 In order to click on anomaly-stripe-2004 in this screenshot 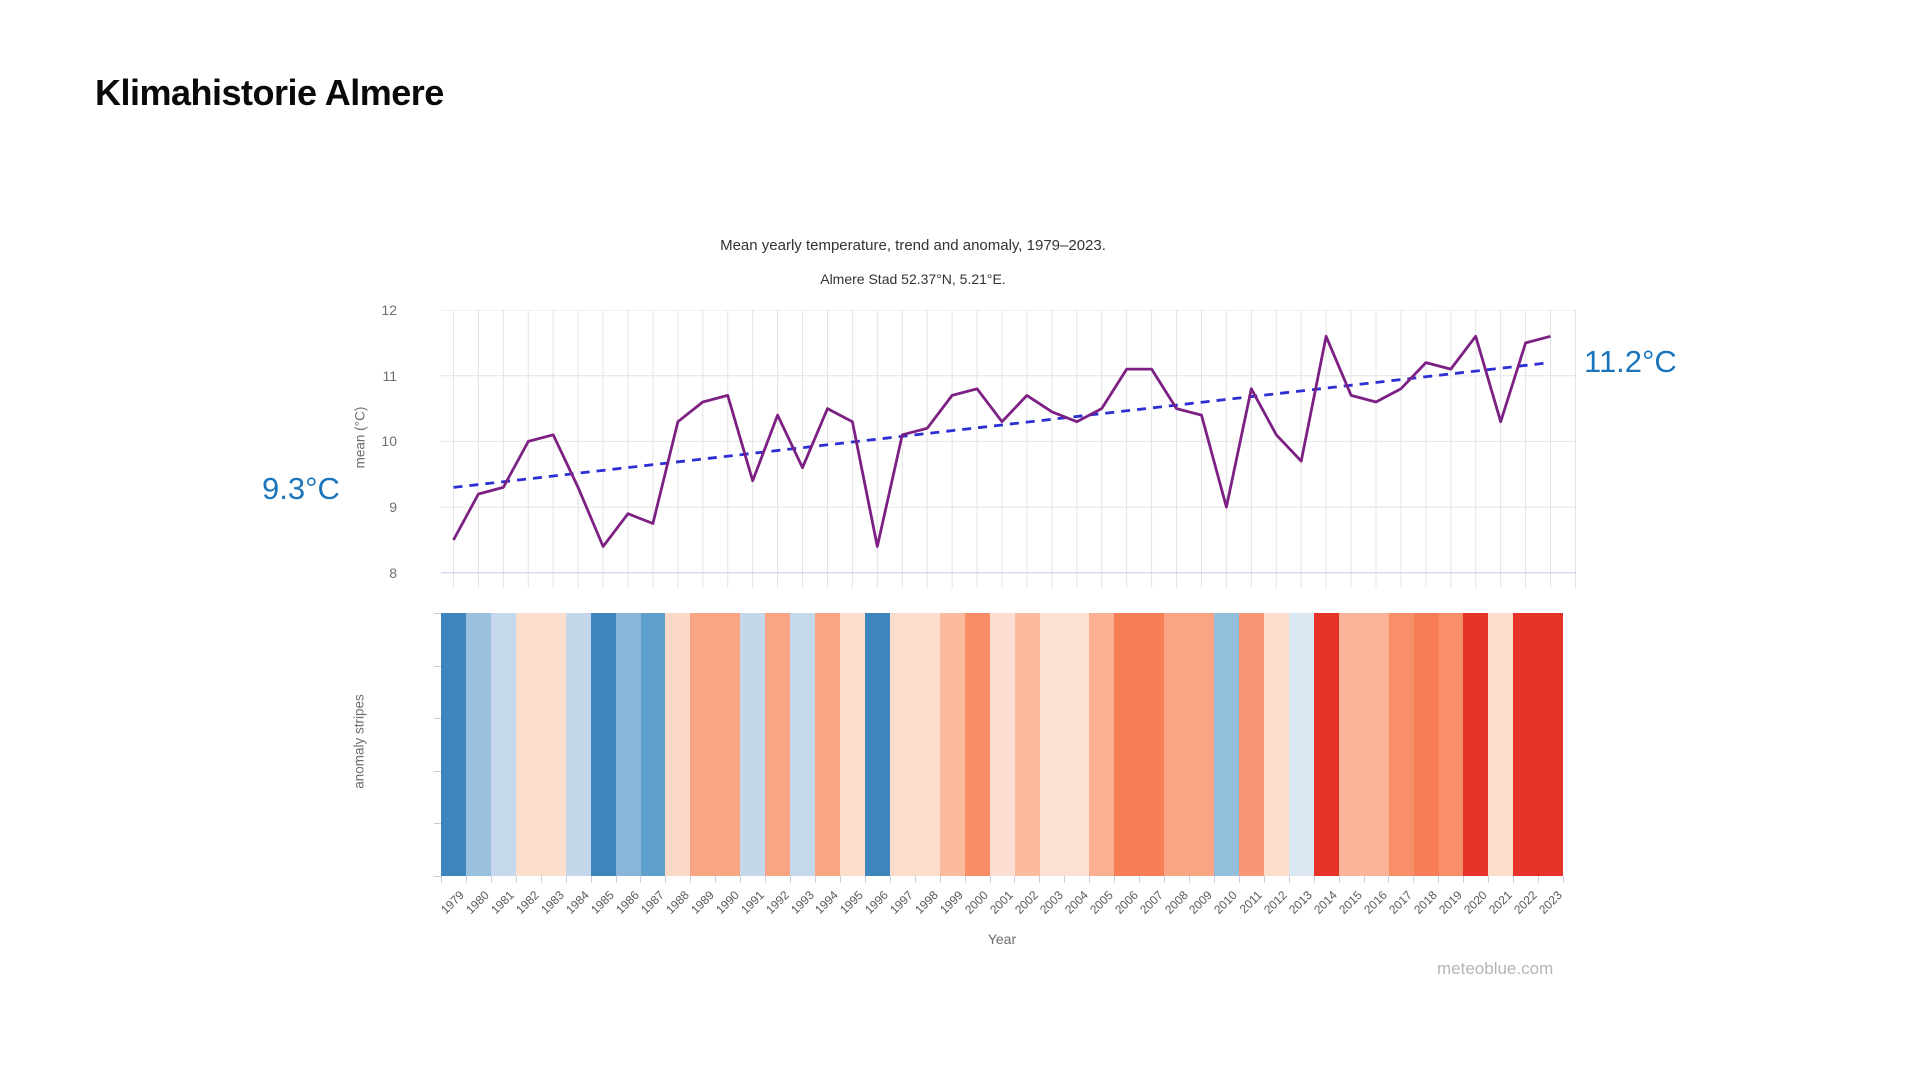, I will do `click(1077, 744)`.